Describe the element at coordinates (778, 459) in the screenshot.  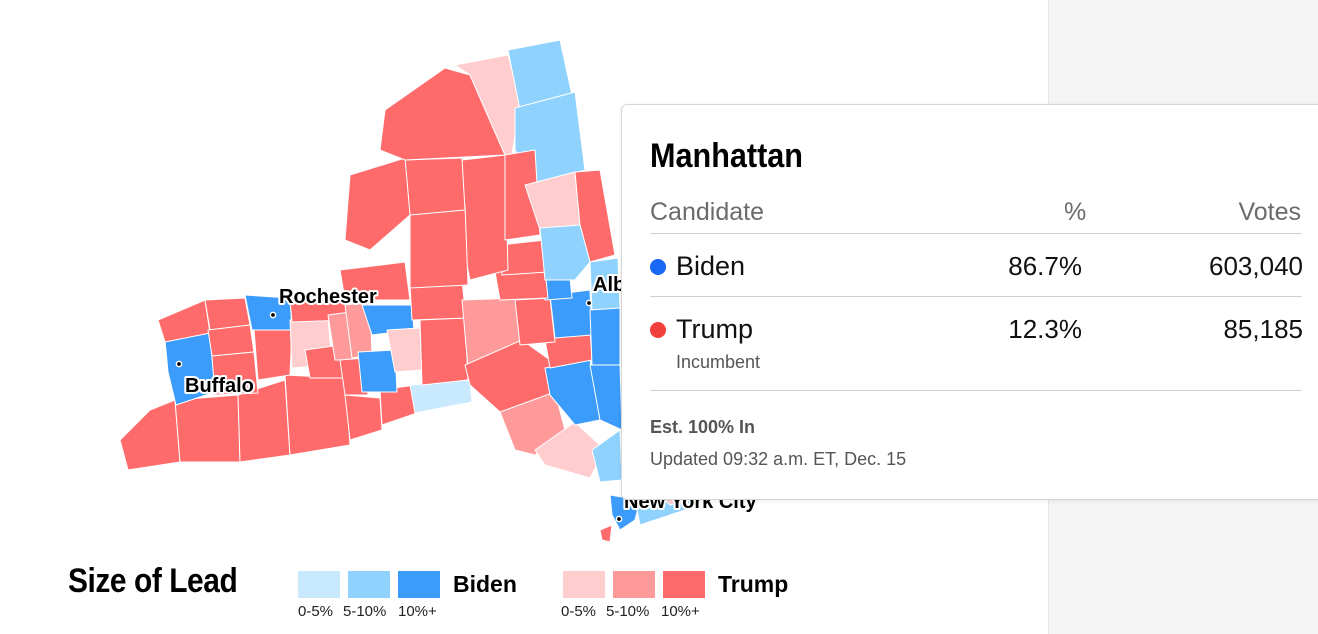
I see `tooltip-updated: Updated 09:32 a.m. ET, Dec. 15` at that location.